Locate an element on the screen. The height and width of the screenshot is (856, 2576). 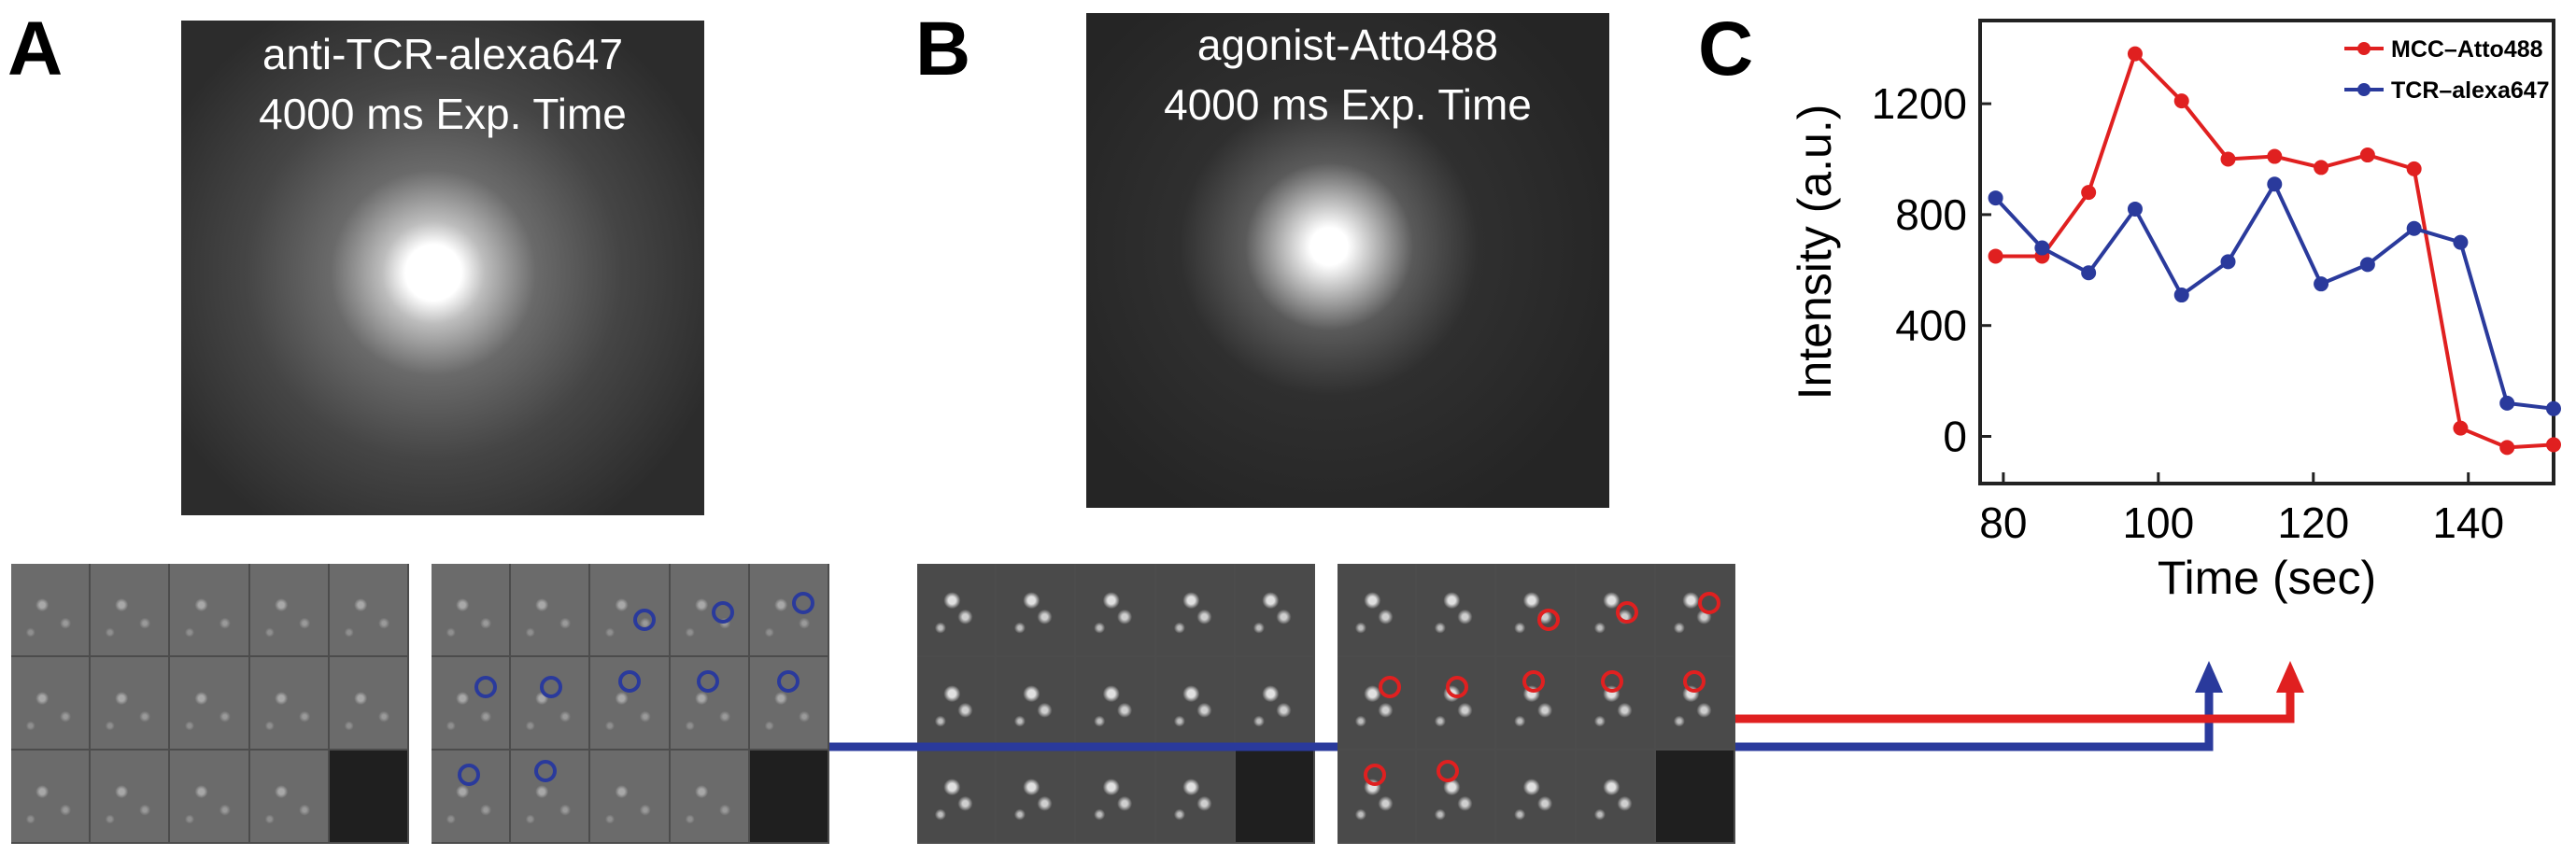
blue-spot-circles is located at coordinates (636, 689).